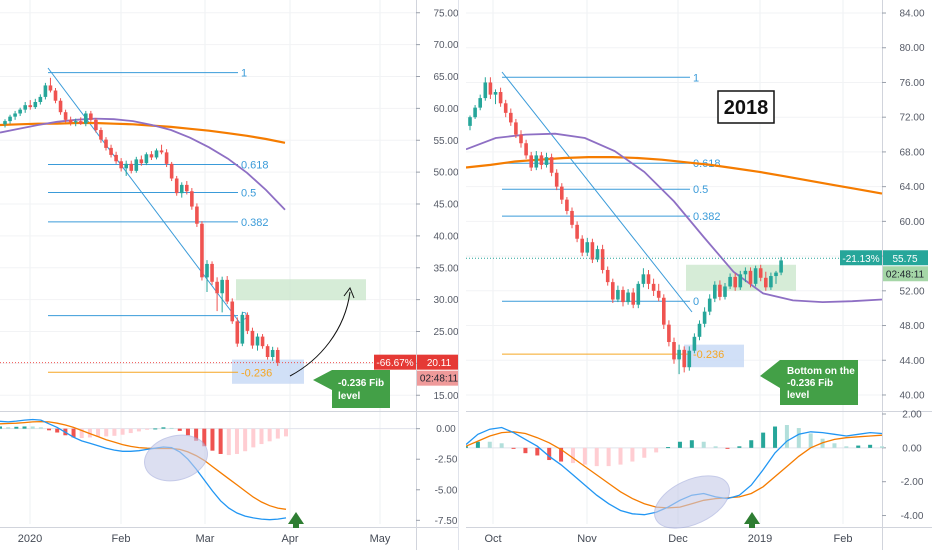  Describe the element at coordinates (143, 465) in the screenshot. I see `macd-signal-line` at that location.